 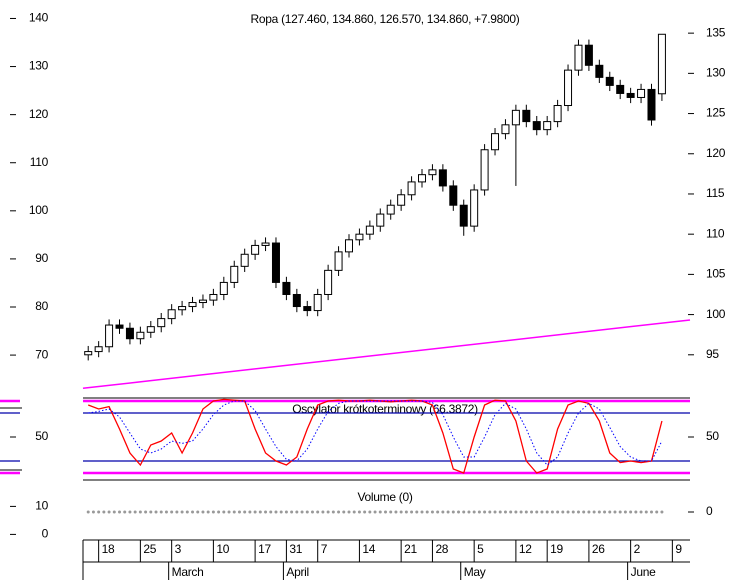 I want to click on x-tick-label: 14, so click(x=368, y=549).